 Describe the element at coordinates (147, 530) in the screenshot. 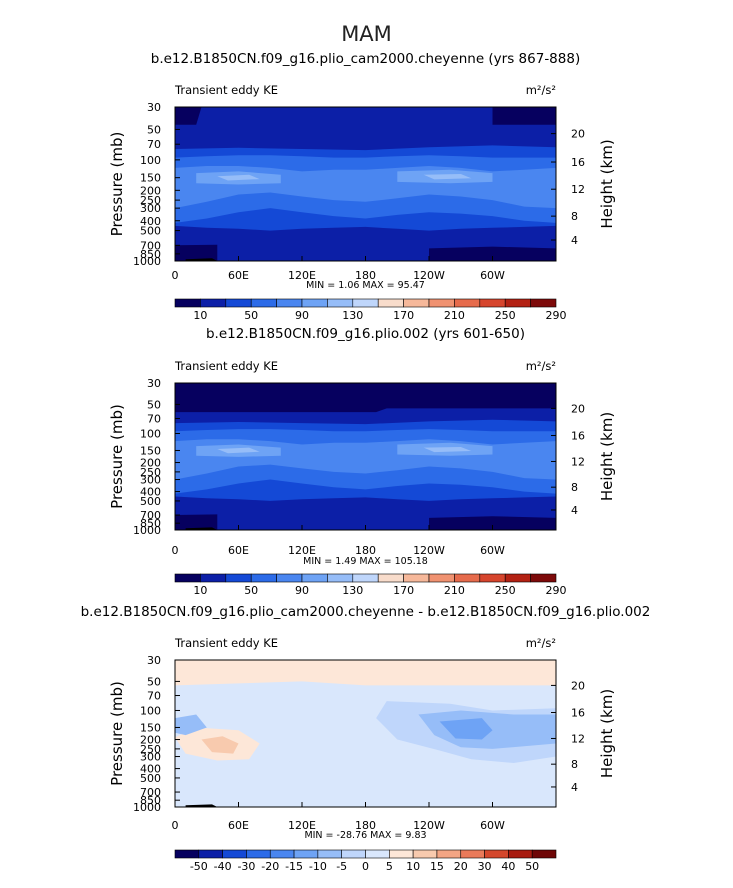

I see `y-tick-label: 1000` at that location.